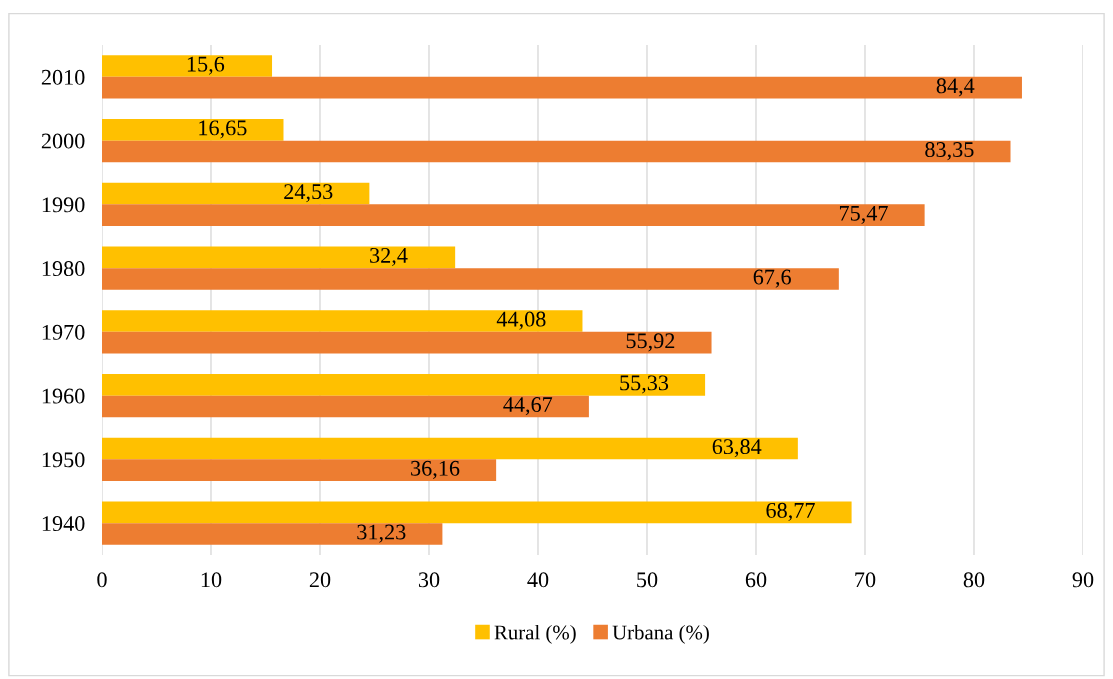 The image size is (1113, 679). I want to click on data-label: 32,4, so click(389, 257).